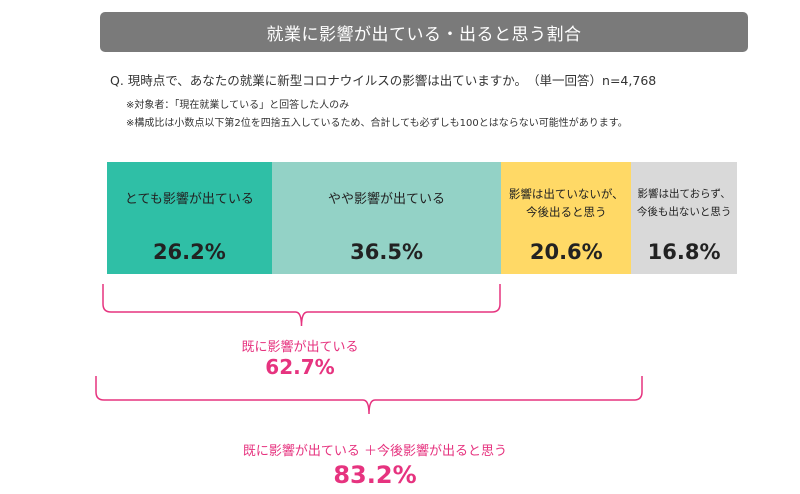 The width and height of the screenshot is (800, 494). I want to click on bar-segment-very-affected: とても影響が出ている 26.2%, so click(189, 218).